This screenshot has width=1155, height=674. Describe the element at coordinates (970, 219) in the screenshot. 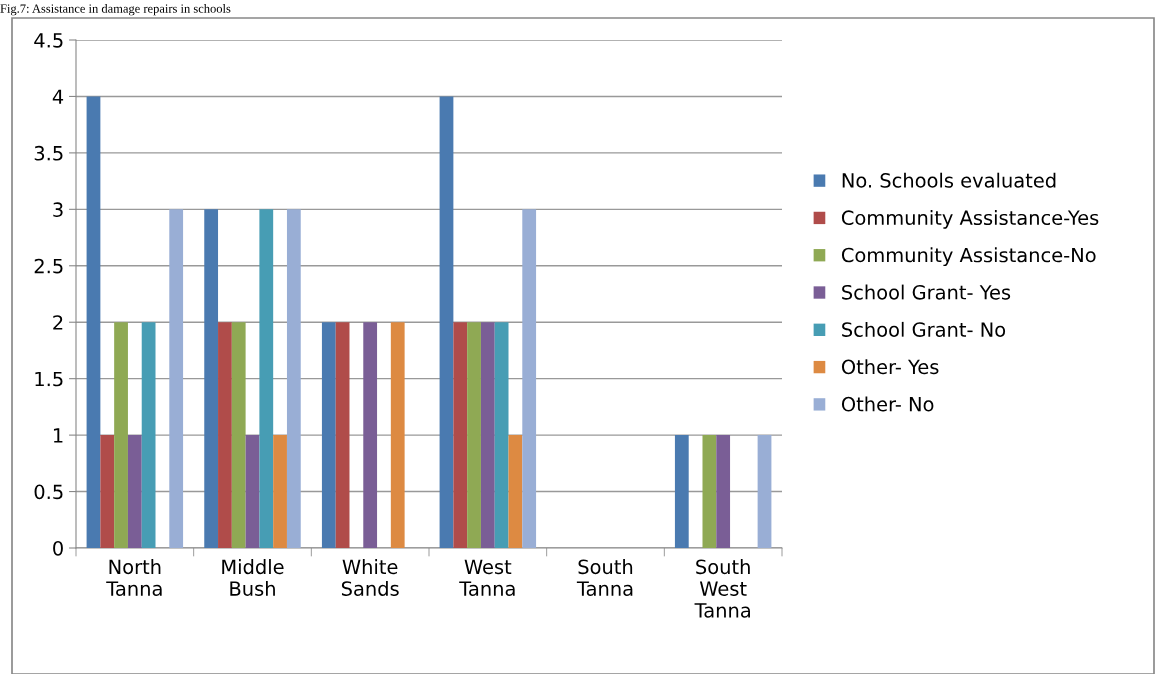

I see `legend-label: Community Assistance-Yes` at that location.